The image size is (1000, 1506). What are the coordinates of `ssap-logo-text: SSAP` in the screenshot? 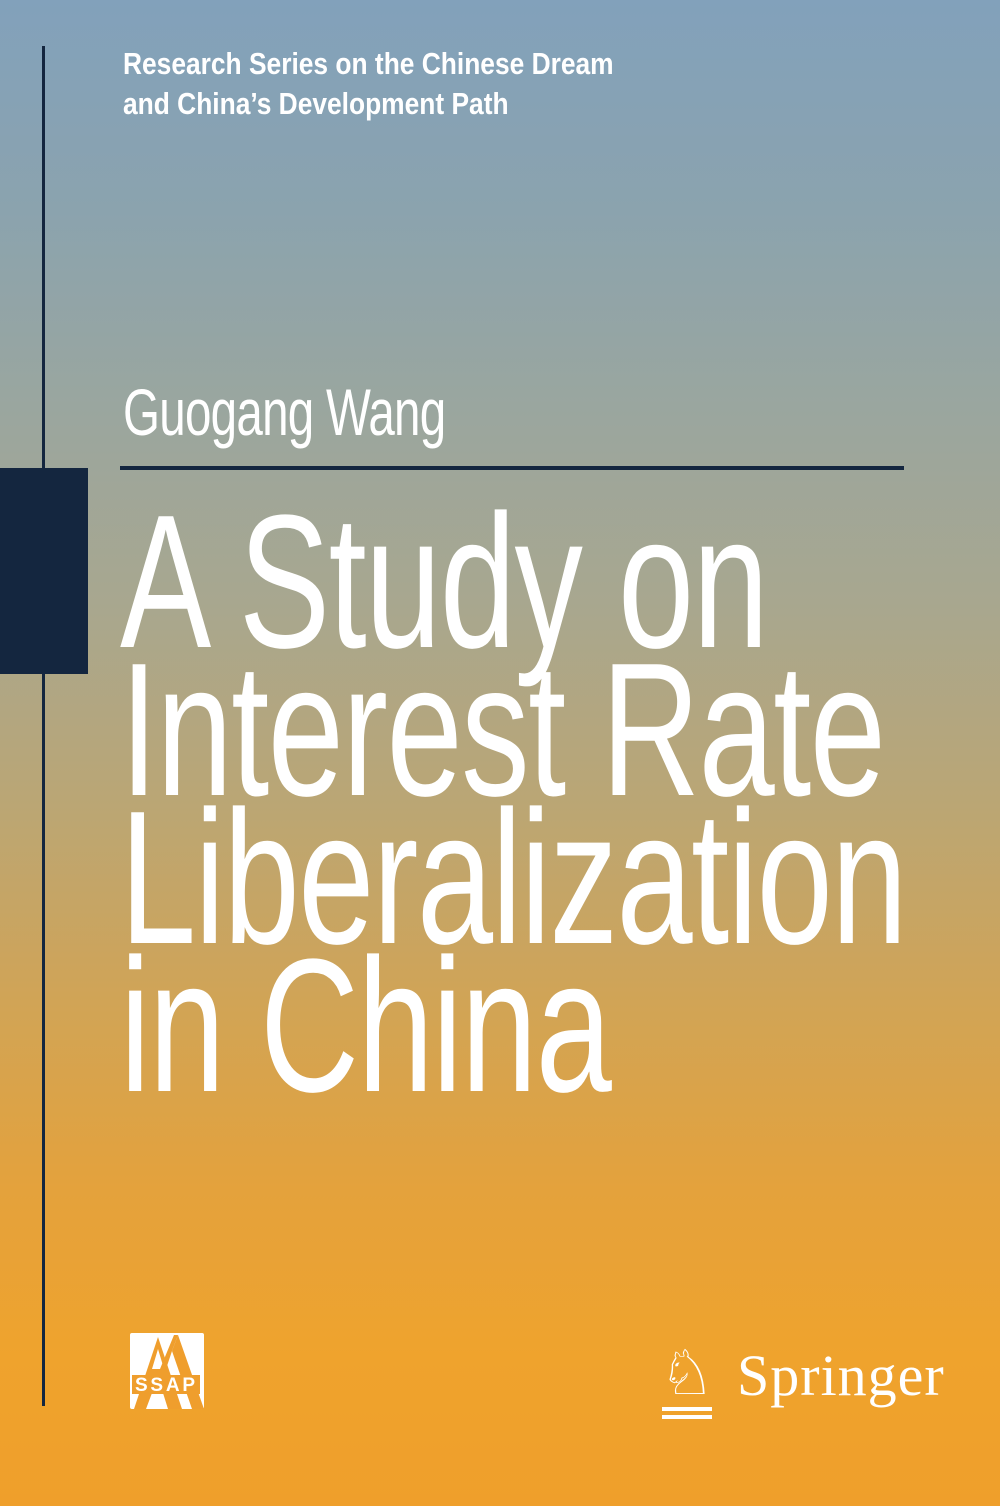 It's located at (165, 1385).